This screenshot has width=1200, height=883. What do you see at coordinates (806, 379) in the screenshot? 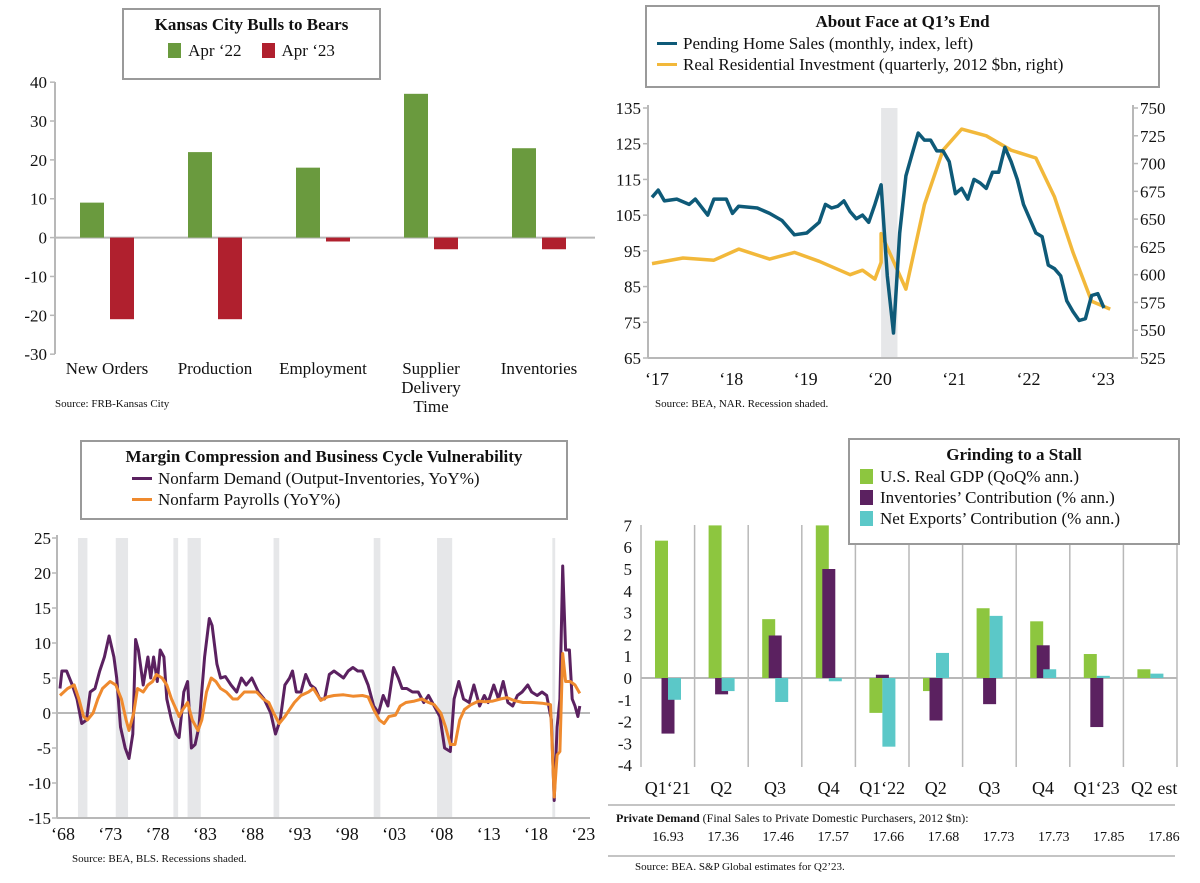
I see `x-tick-label: ‘19` at bounding box center [806, 379].